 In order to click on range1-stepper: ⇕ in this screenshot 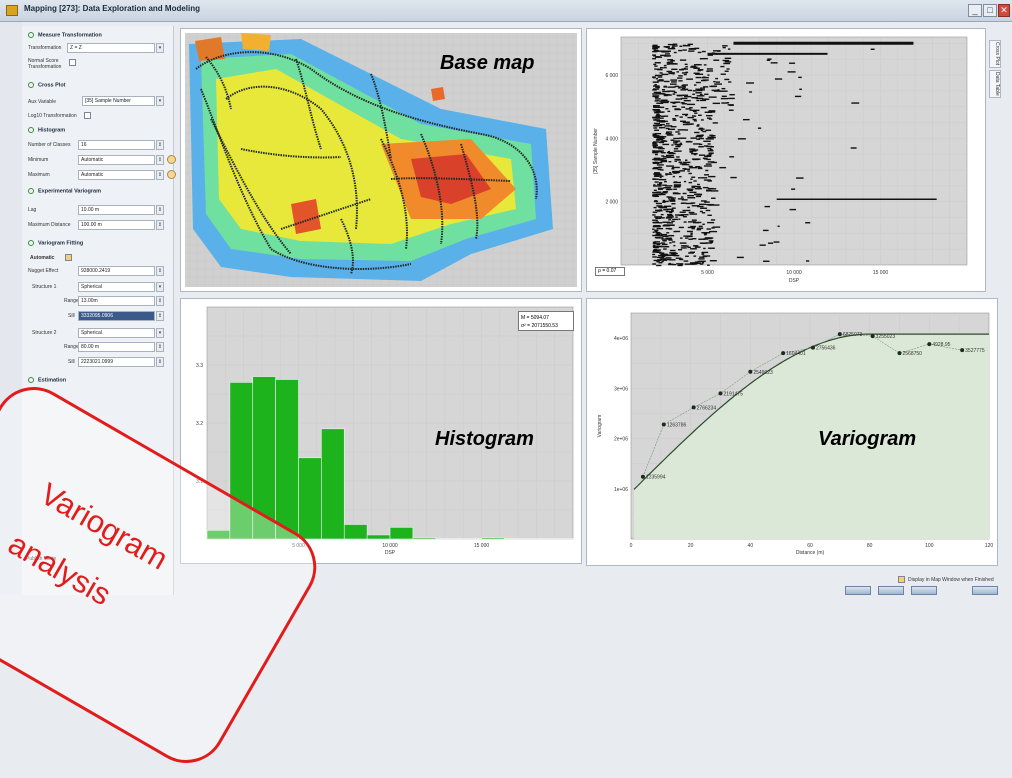, I will do `click(160, 301)`.